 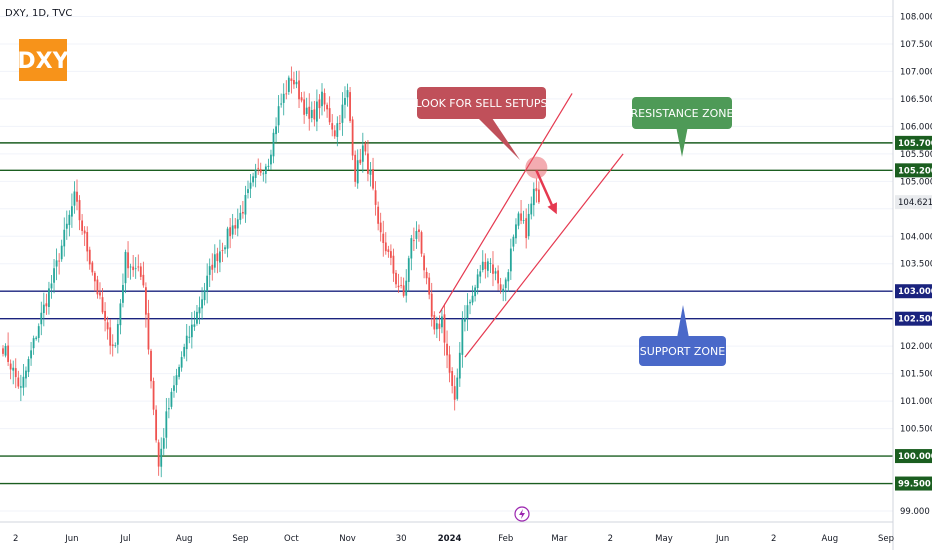 What do you see at coordinates (481, 103) in the screenshot?
I see `sell-callout-box` at bounding box center [481, 103].